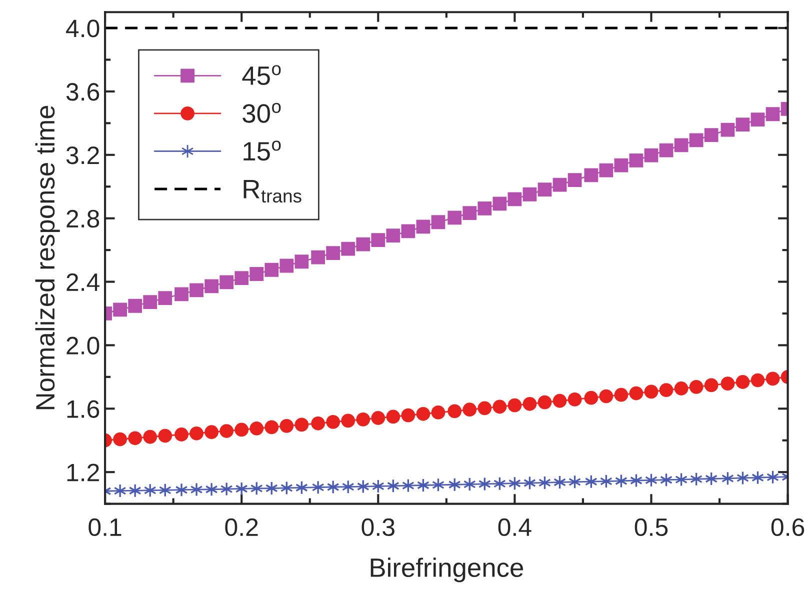 The height and width of the screenshot is (607, 808). Describe the element at coordinates (83, 219) in the screenshot. I see `y-tick-label: 2.8` at that location.